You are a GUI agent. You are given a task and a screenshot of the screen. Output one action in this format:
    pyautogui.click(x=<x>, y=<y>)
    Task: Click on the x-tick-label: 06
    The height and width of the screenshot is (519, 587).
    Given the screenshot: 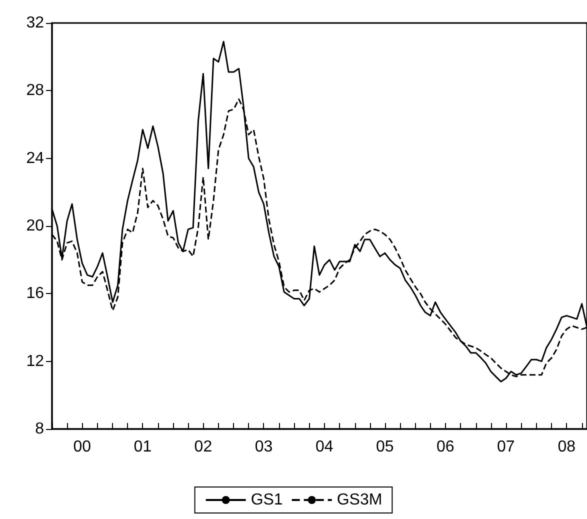 What is the action you would take?
    pyautogui.click(x=445, y=447)
    